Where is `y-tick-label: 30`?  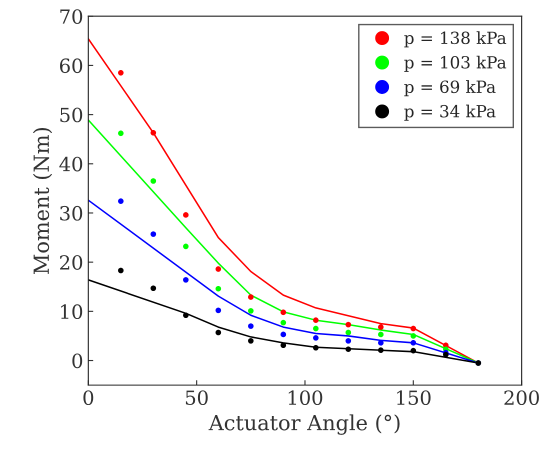 y-tick-label: 30 is located at coordinates (71, 213).